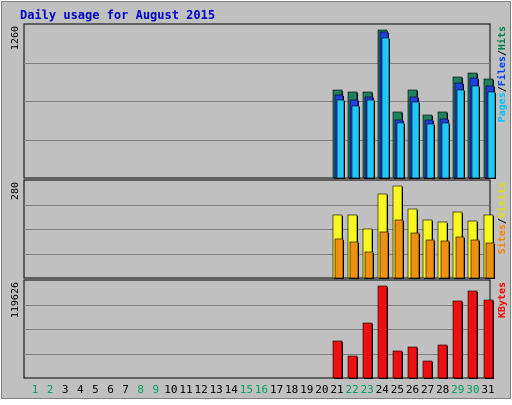 Image resolution: width=512 pixels, height=405 pixels. Describe the element at coordinates (185, 389) in the screenshot. I see `x-tick-label: 11` at that location.